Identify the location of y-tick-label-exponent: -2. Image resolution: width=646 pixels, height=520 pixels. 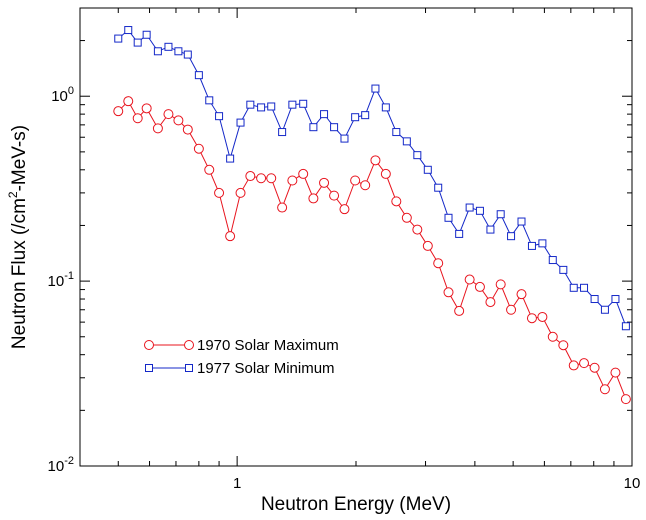
(69, 461).